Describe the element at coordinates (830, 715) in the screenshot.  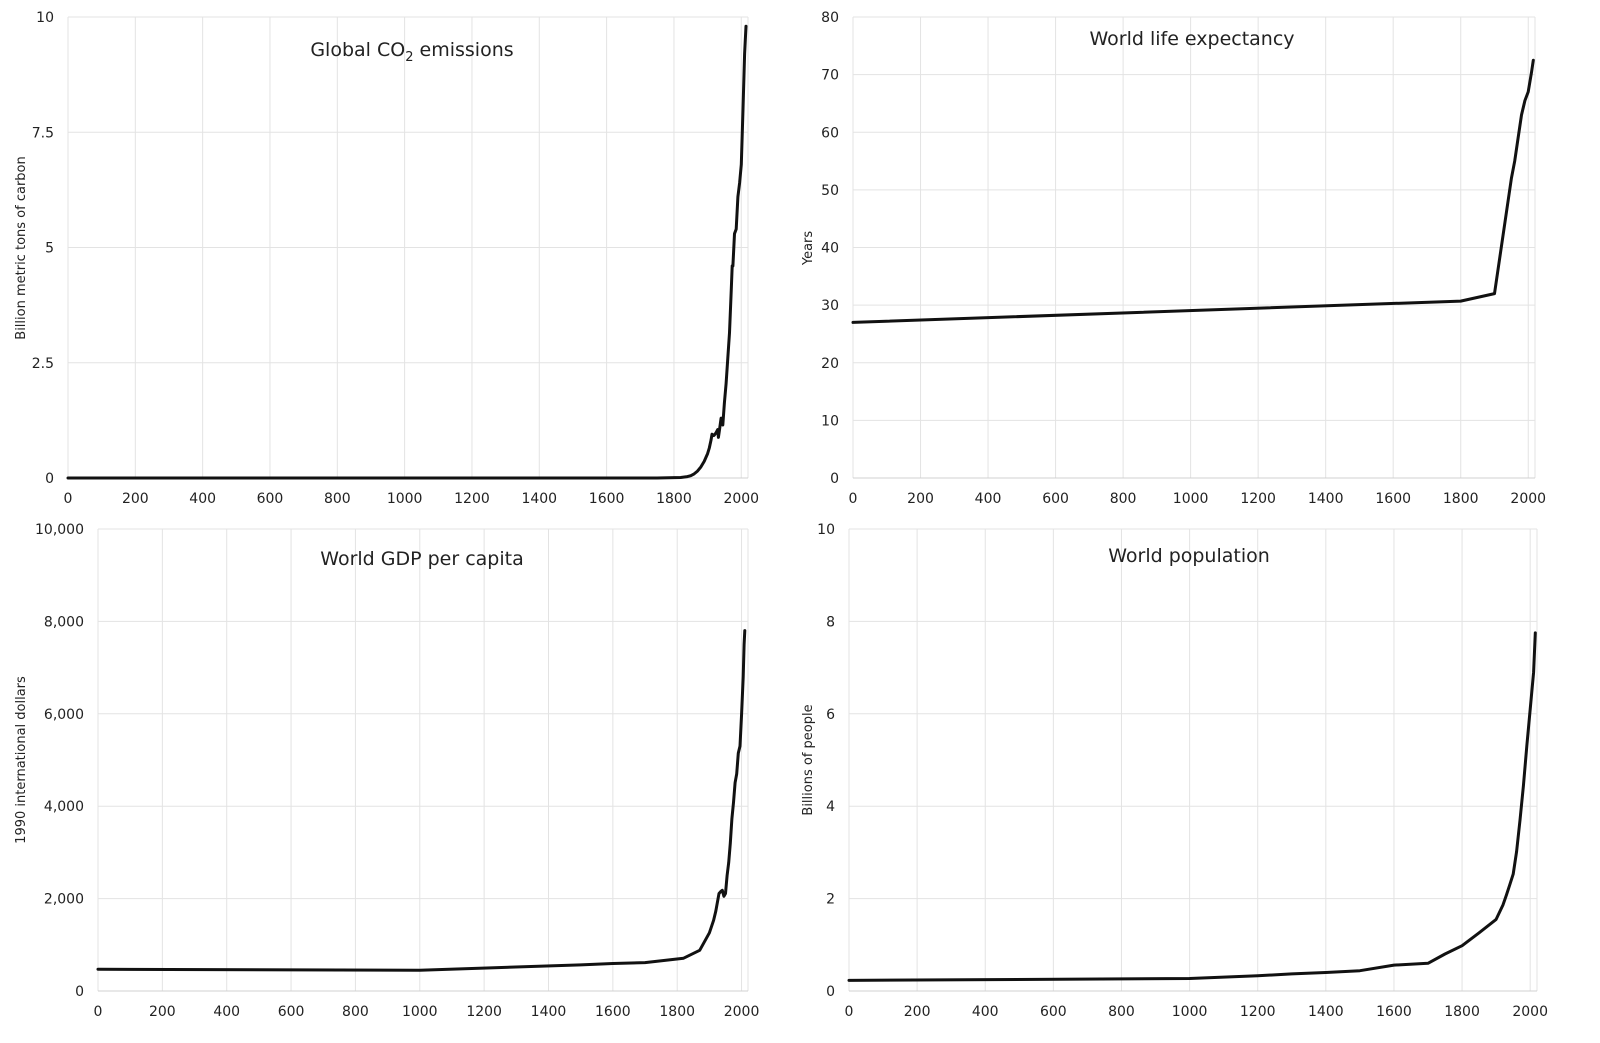
I see `chart-3-y-tick-label: 6` at that location.